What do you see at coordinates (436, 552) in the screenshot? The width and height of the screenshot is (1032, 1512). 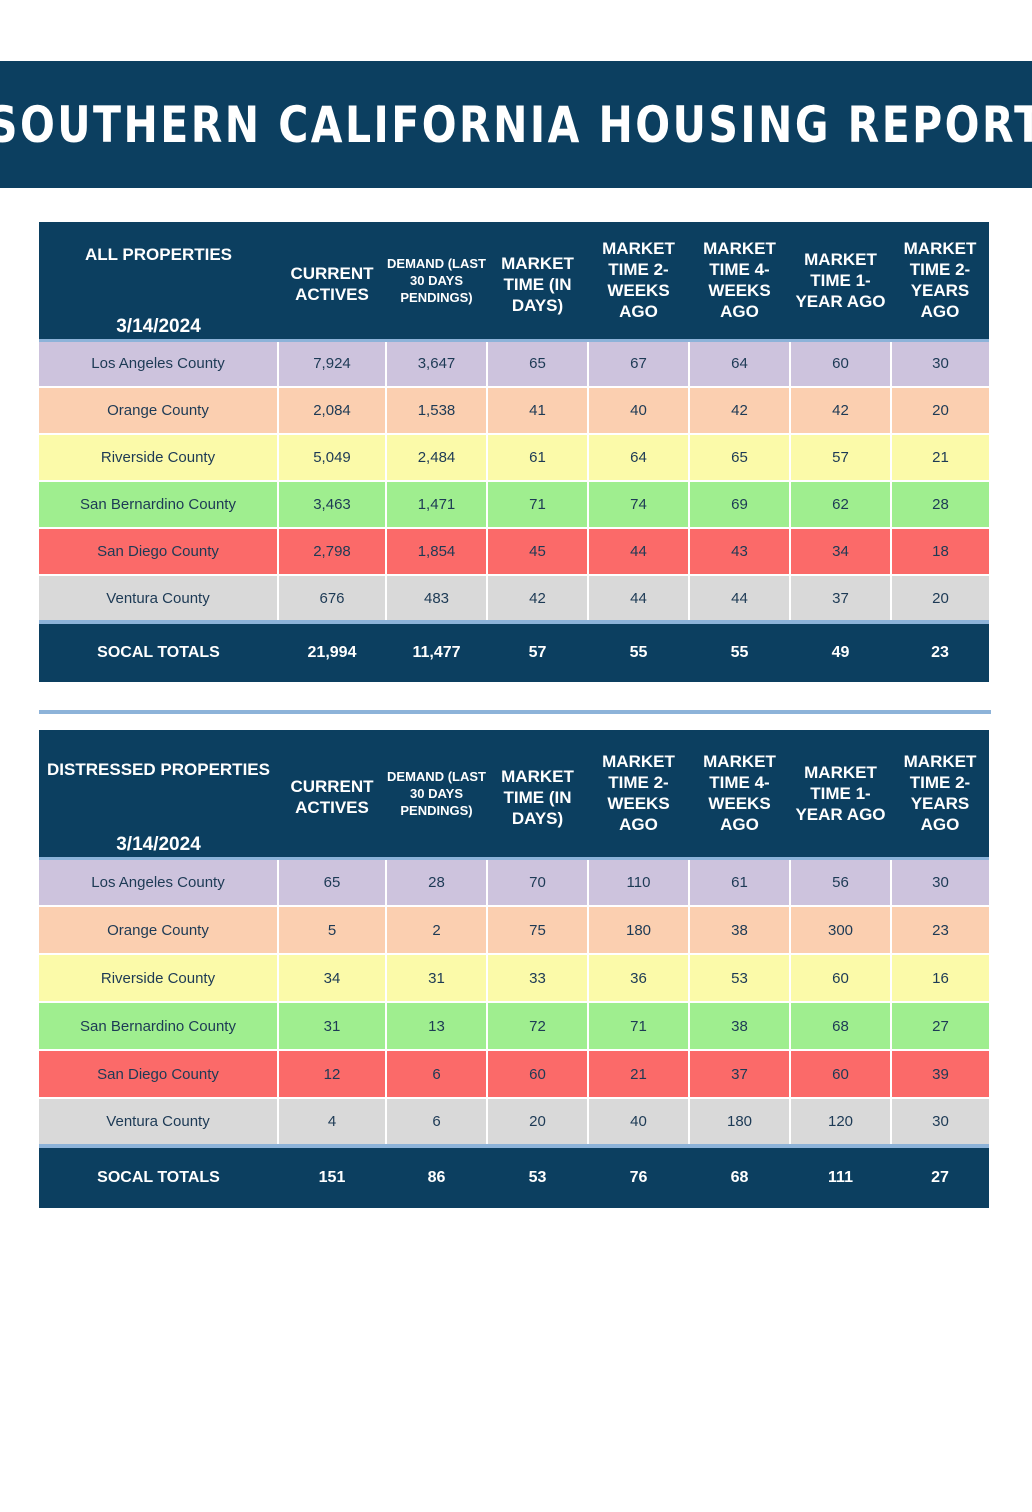 I see `cell-demand: 1,854` at bounding box center [436, 552].